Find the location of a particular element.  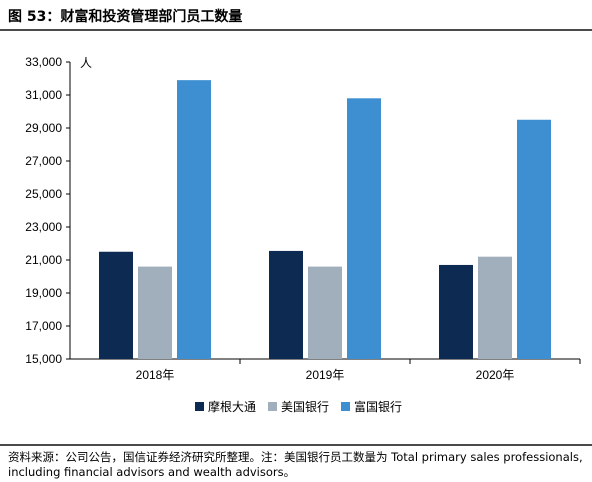

legend: 摩根大通 美国银行 富国银行 is located at coordinates (298, 406).